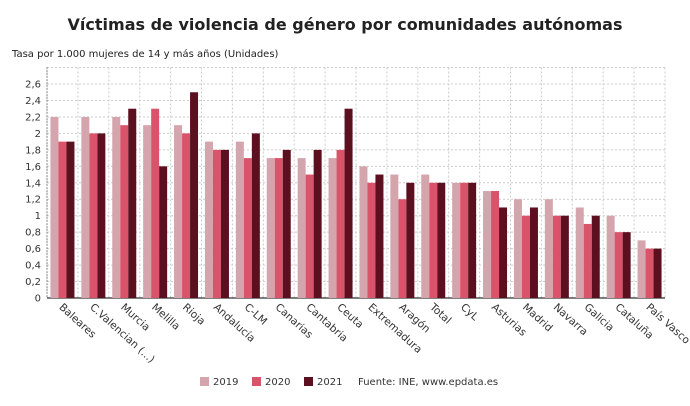  What do you see at coordinates (308, 381) in the screenshot?
I see `legend-swatch-2021` at bounding box center [308, 381].